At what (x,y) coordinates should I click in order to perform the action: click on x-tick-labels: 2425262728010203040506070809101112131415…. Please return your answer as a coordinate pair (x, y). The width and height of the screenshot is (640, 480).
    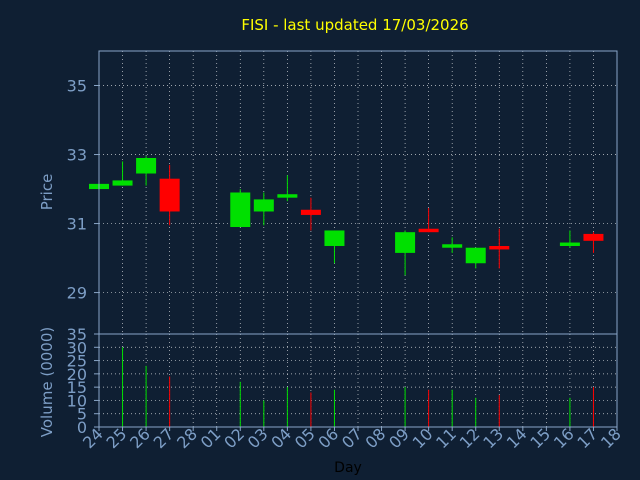
    Looking at the image, I should click on (352, 438).